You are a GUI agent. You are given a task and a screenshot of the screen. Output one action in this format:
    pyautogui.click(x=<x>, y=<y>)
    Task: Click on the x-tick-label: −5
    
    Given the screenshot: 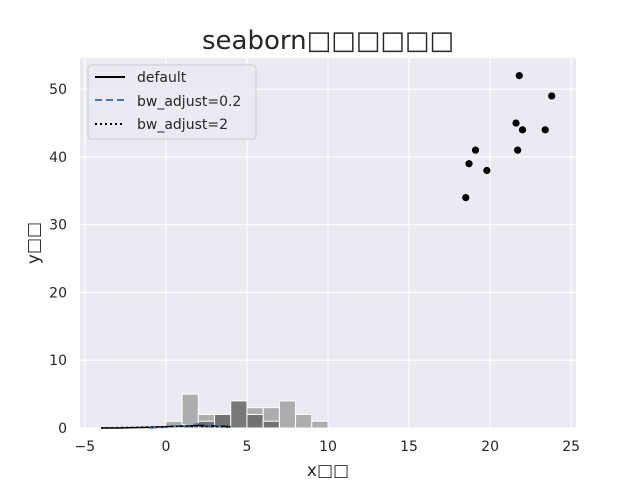 What is the action you would take?
    pyautogui.click(x=85, y=447)
    